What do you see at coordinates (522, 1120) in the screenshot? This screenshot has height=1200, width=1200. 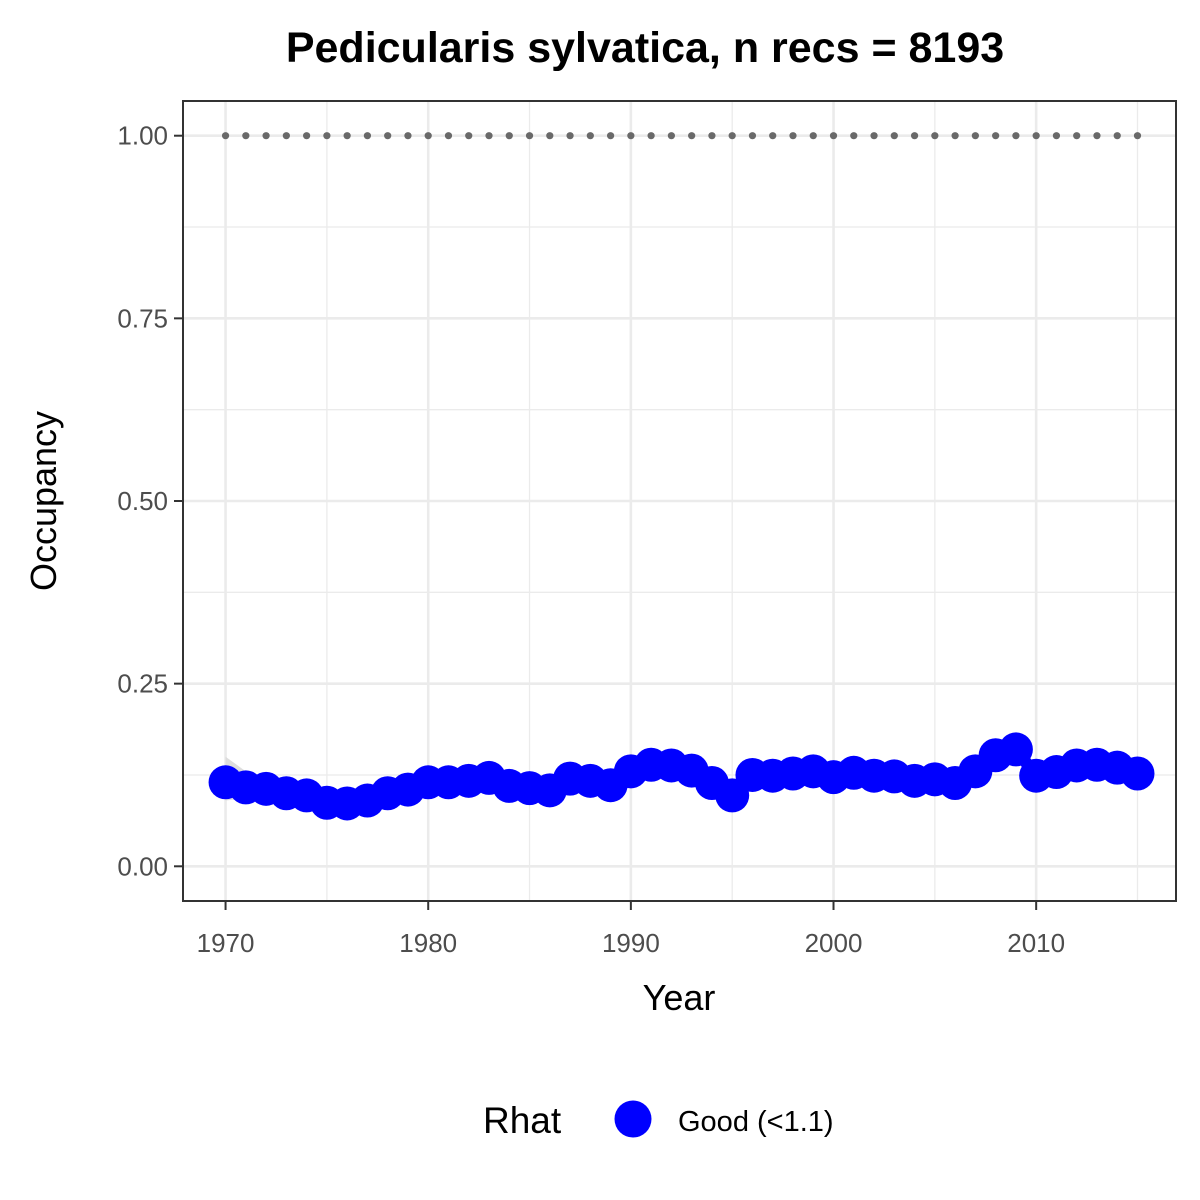 I see `legend-title: Rhat` at bounding box center [522, 1120].